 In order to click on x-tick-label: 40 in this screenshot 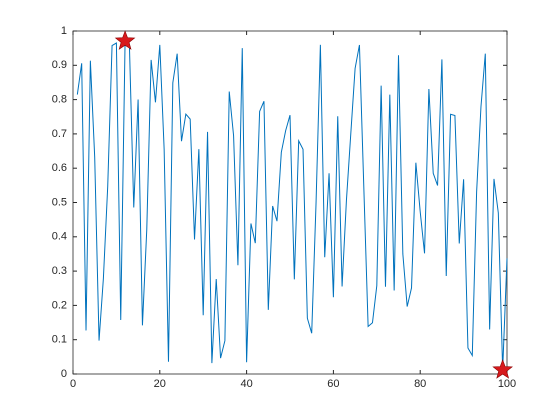, I will do `click(246, 384)`.